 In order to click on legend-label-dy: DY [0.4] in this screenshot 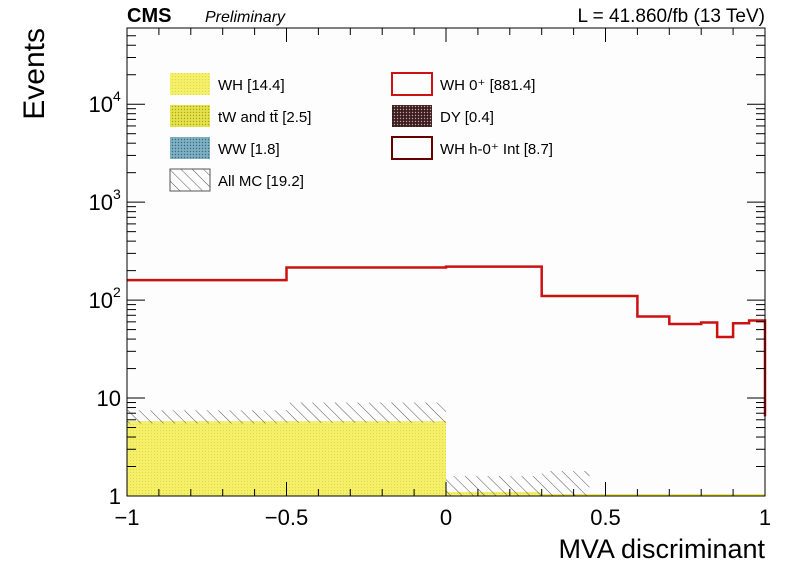, I will do `click(467, 117)`.